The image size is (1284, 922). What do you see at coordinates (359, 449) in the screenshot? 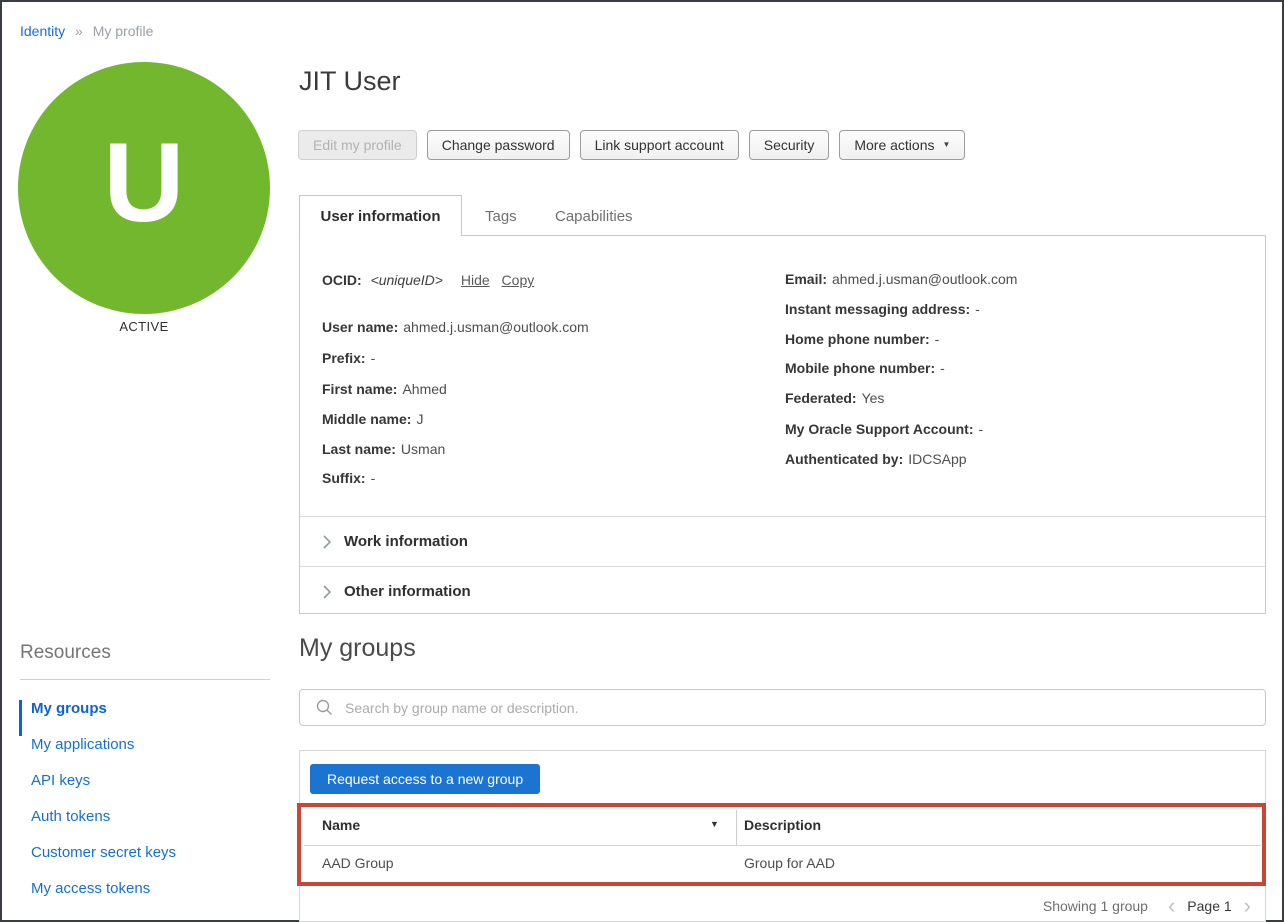
I see `field-label: Last name:` at bounding box center [359, 449].